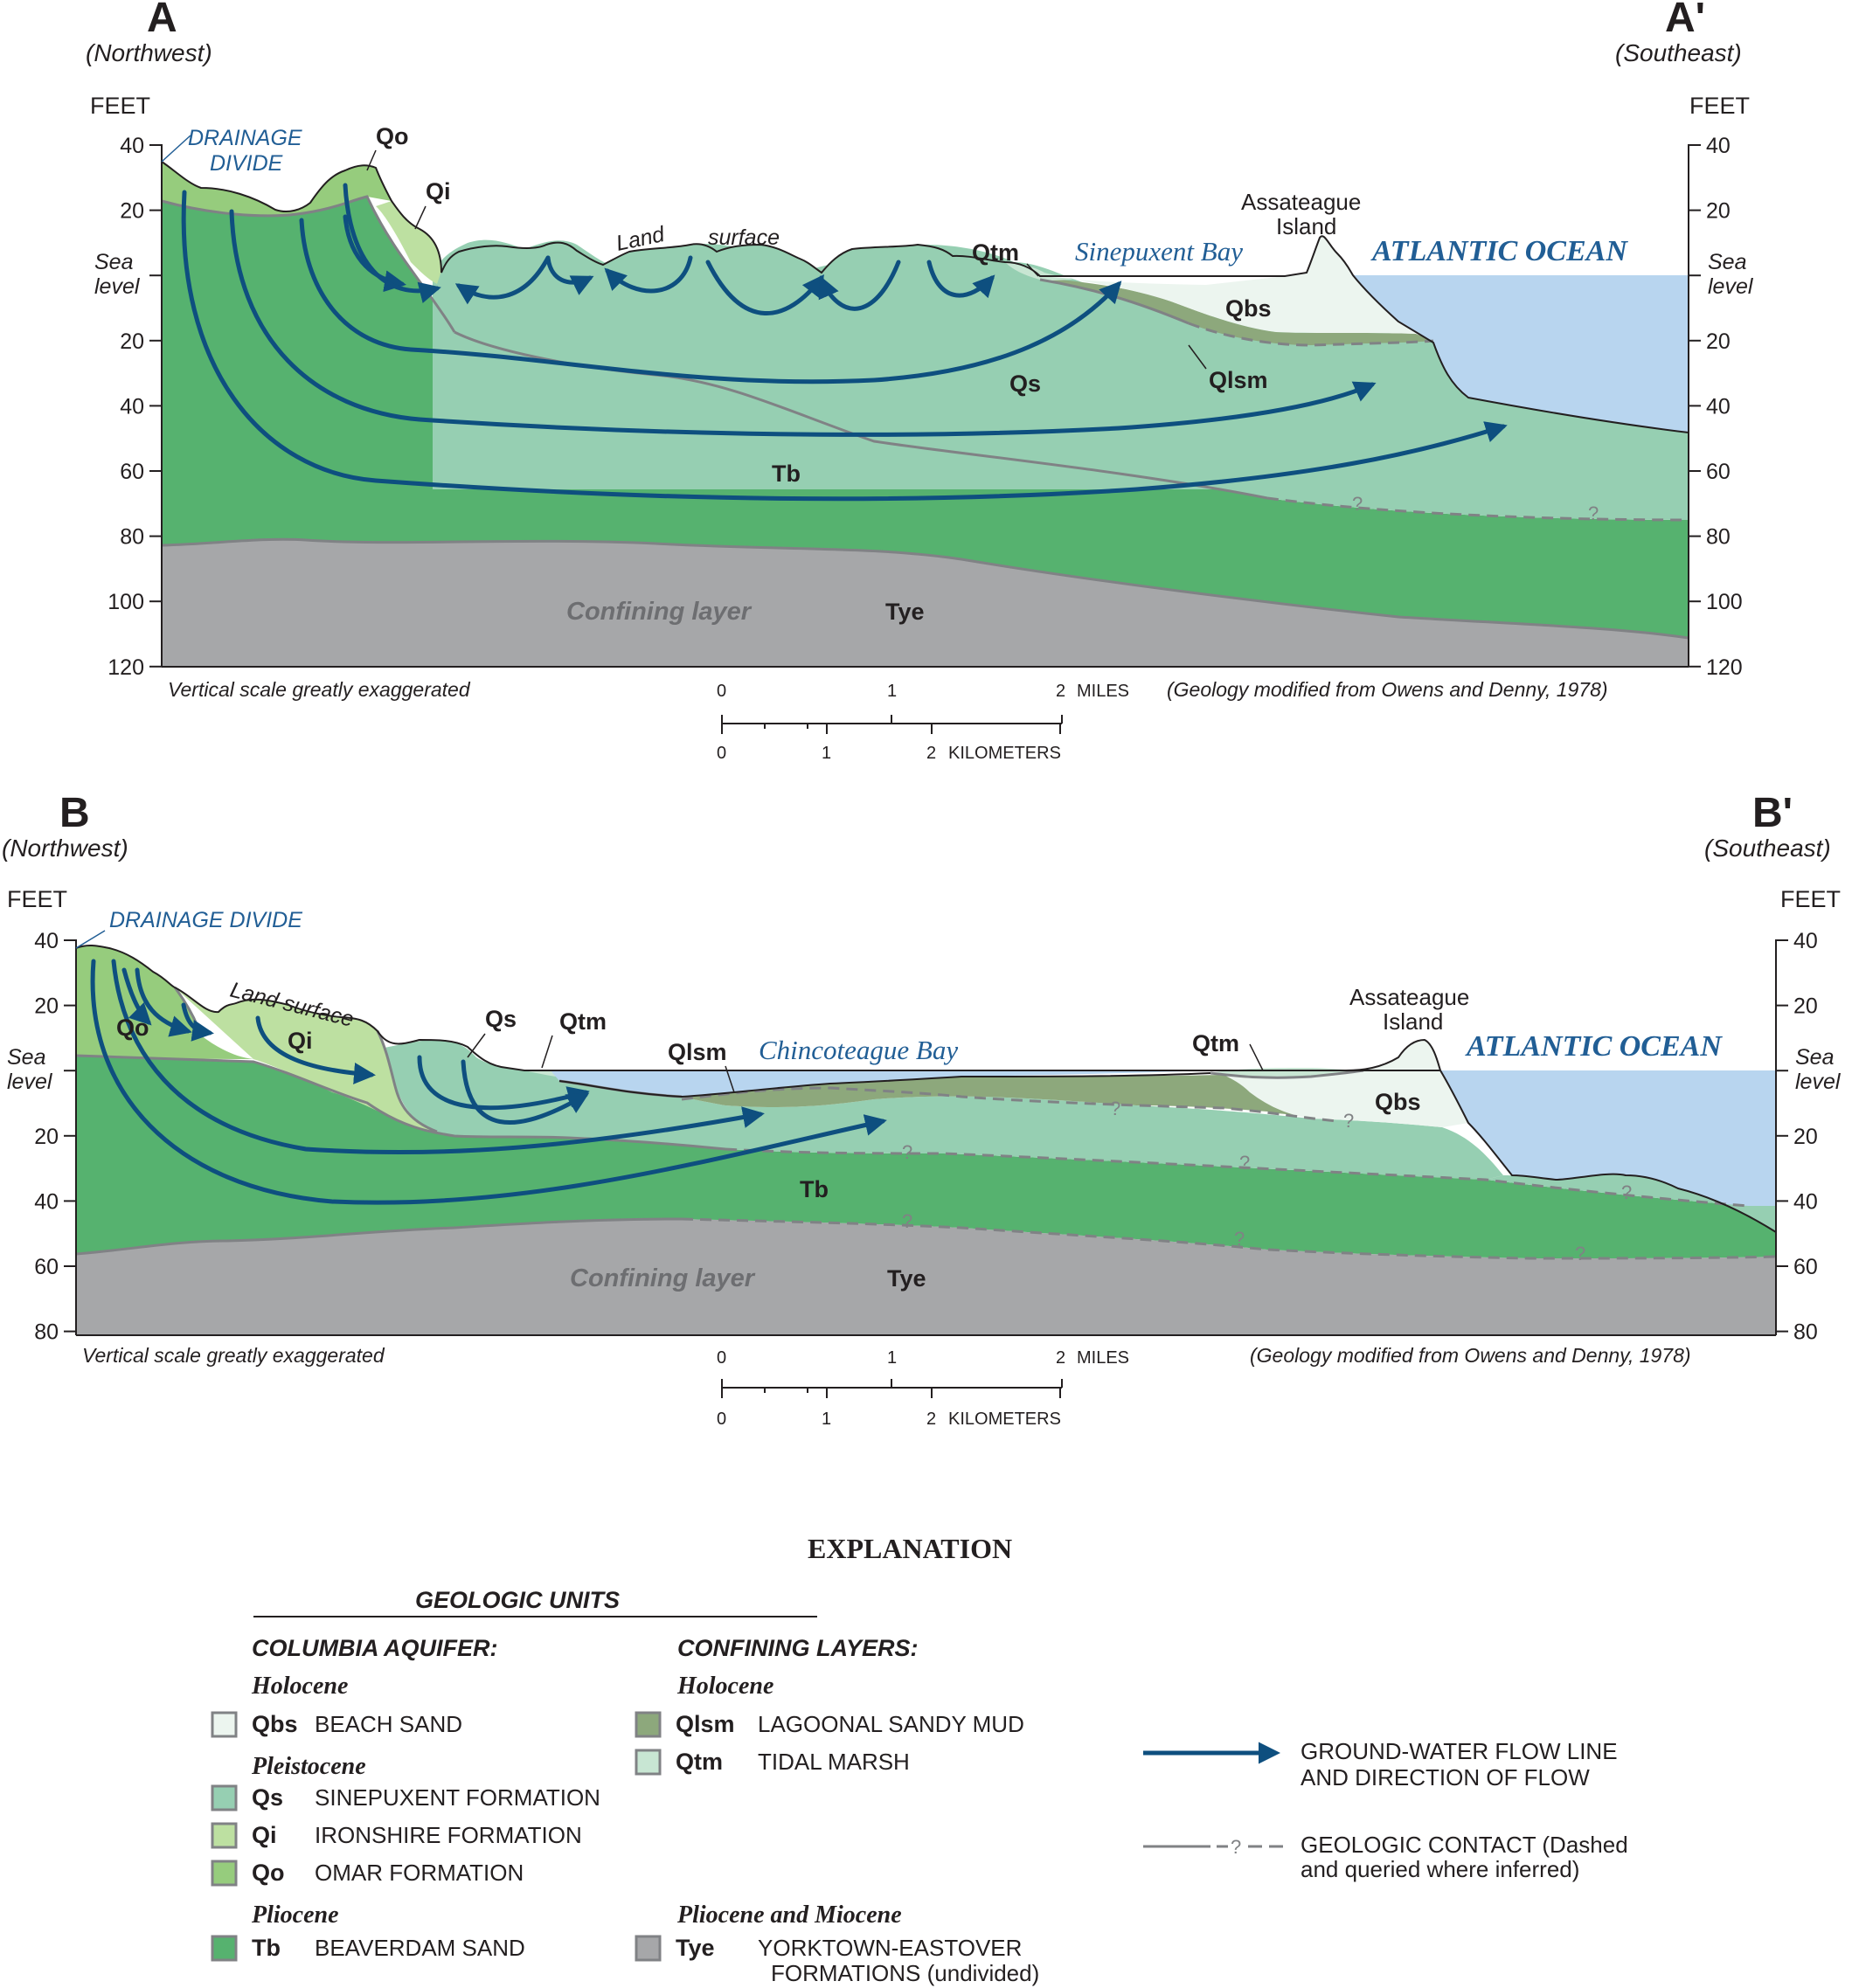 Image resolution: width=1852 pixels, height=1988 pixels. I want to click on section-a-query-mark: ?, so click(1593, 513).